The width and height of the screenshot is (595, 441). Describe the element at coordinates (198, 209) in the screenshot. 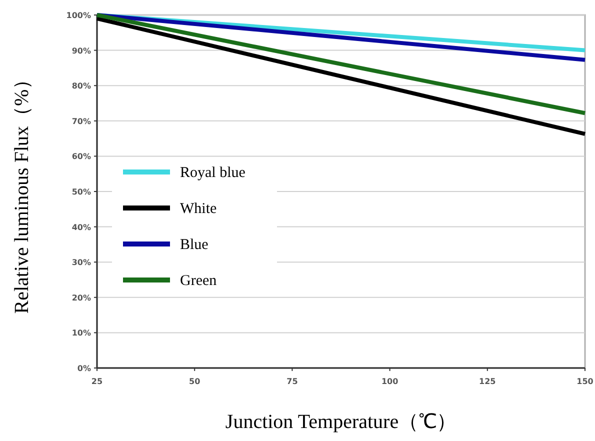

I see `legend-label: White` at that location.